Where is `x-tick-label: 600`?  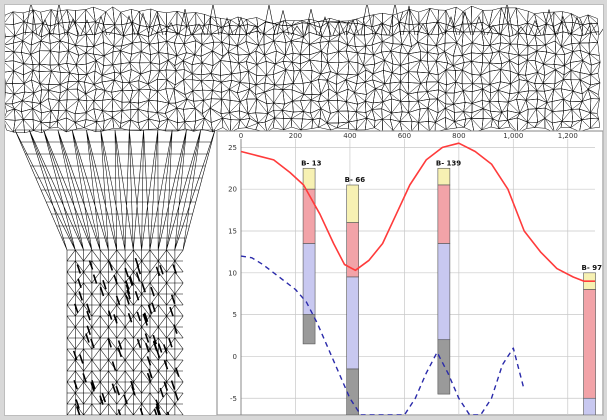
x-tick-label: 600 is located at coordinates (404, 136).